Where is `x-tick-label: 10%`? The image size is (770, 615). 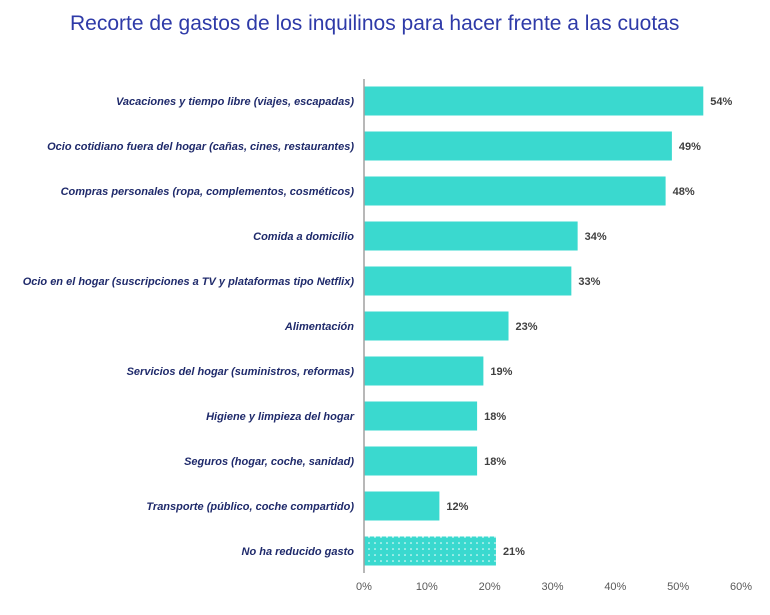 x-tick-label: 10% is located at coordinates (427, 587).